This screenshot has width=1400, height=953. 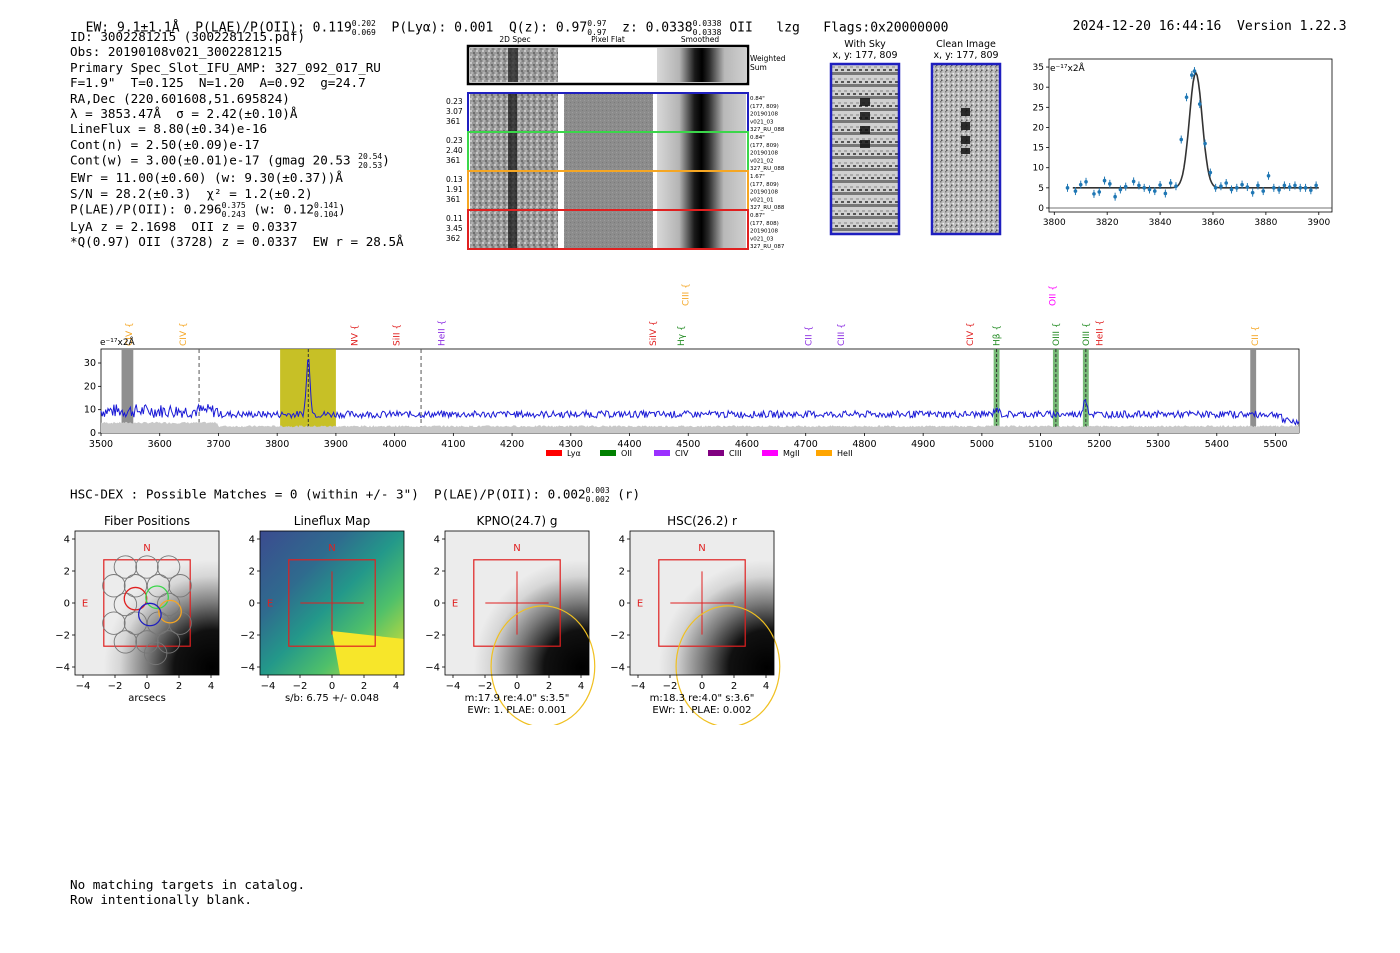 I want to click on masked-region, so click(x=127, y=391).